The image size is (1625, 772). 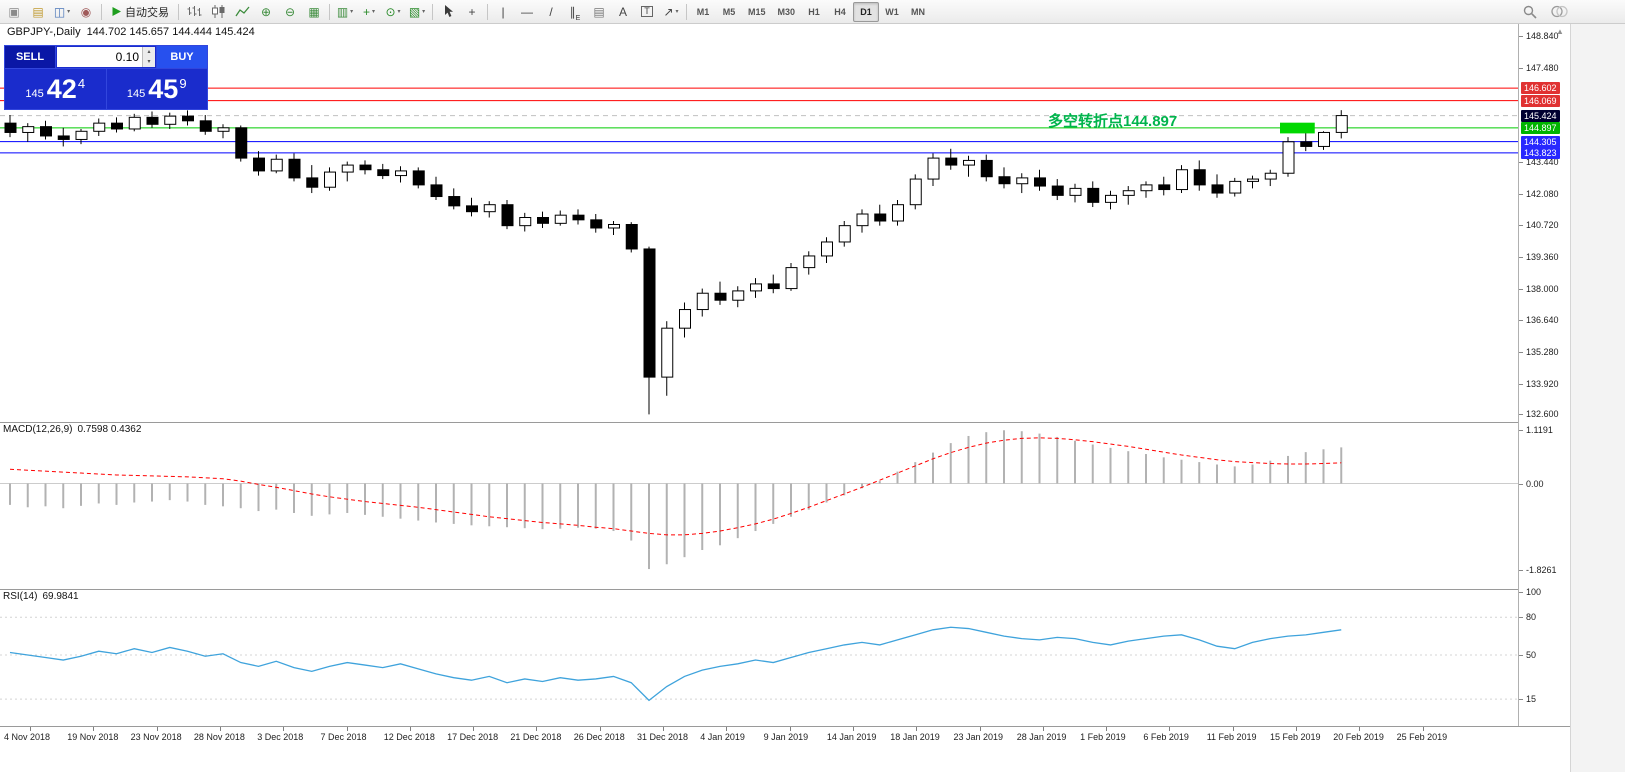 What do you see at coordinates (757, 11) in the screenshot?
I see `timeframe-m15-button: M15` at bounding box center [757, 11].